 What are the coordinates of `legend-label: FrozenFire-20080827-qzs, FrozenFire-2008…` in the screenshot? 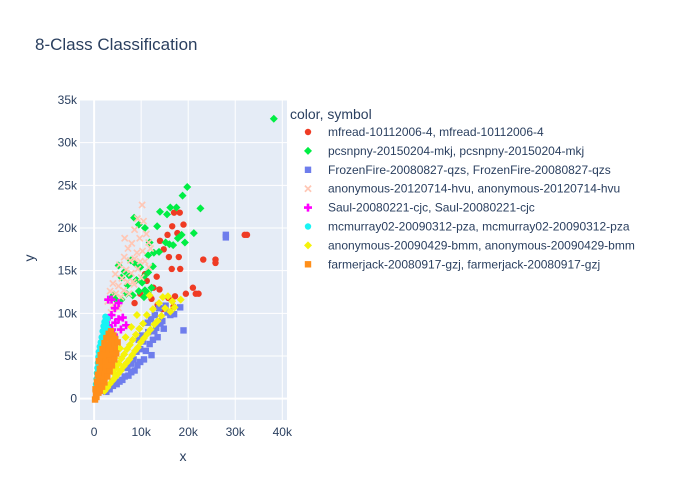 It's located at (469, 170).